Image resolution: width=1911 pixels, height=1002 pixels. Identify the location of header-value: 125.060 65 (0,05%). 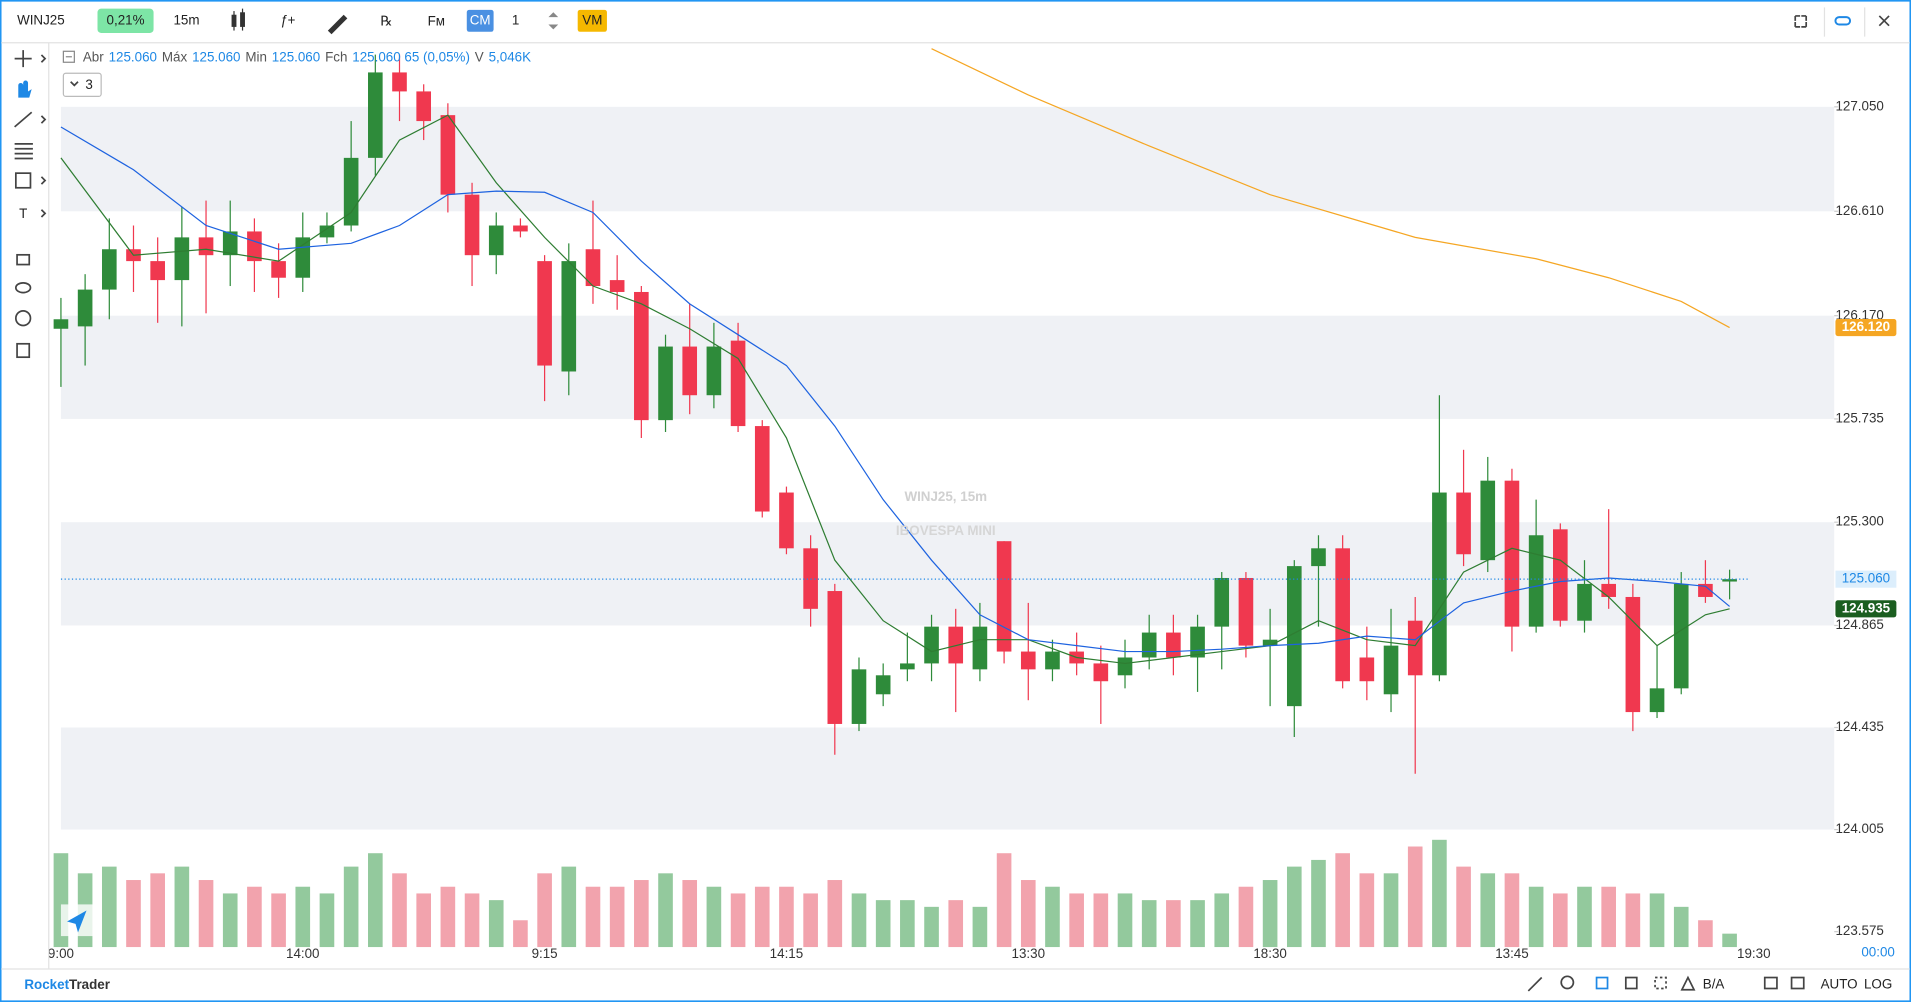
(411, 56).